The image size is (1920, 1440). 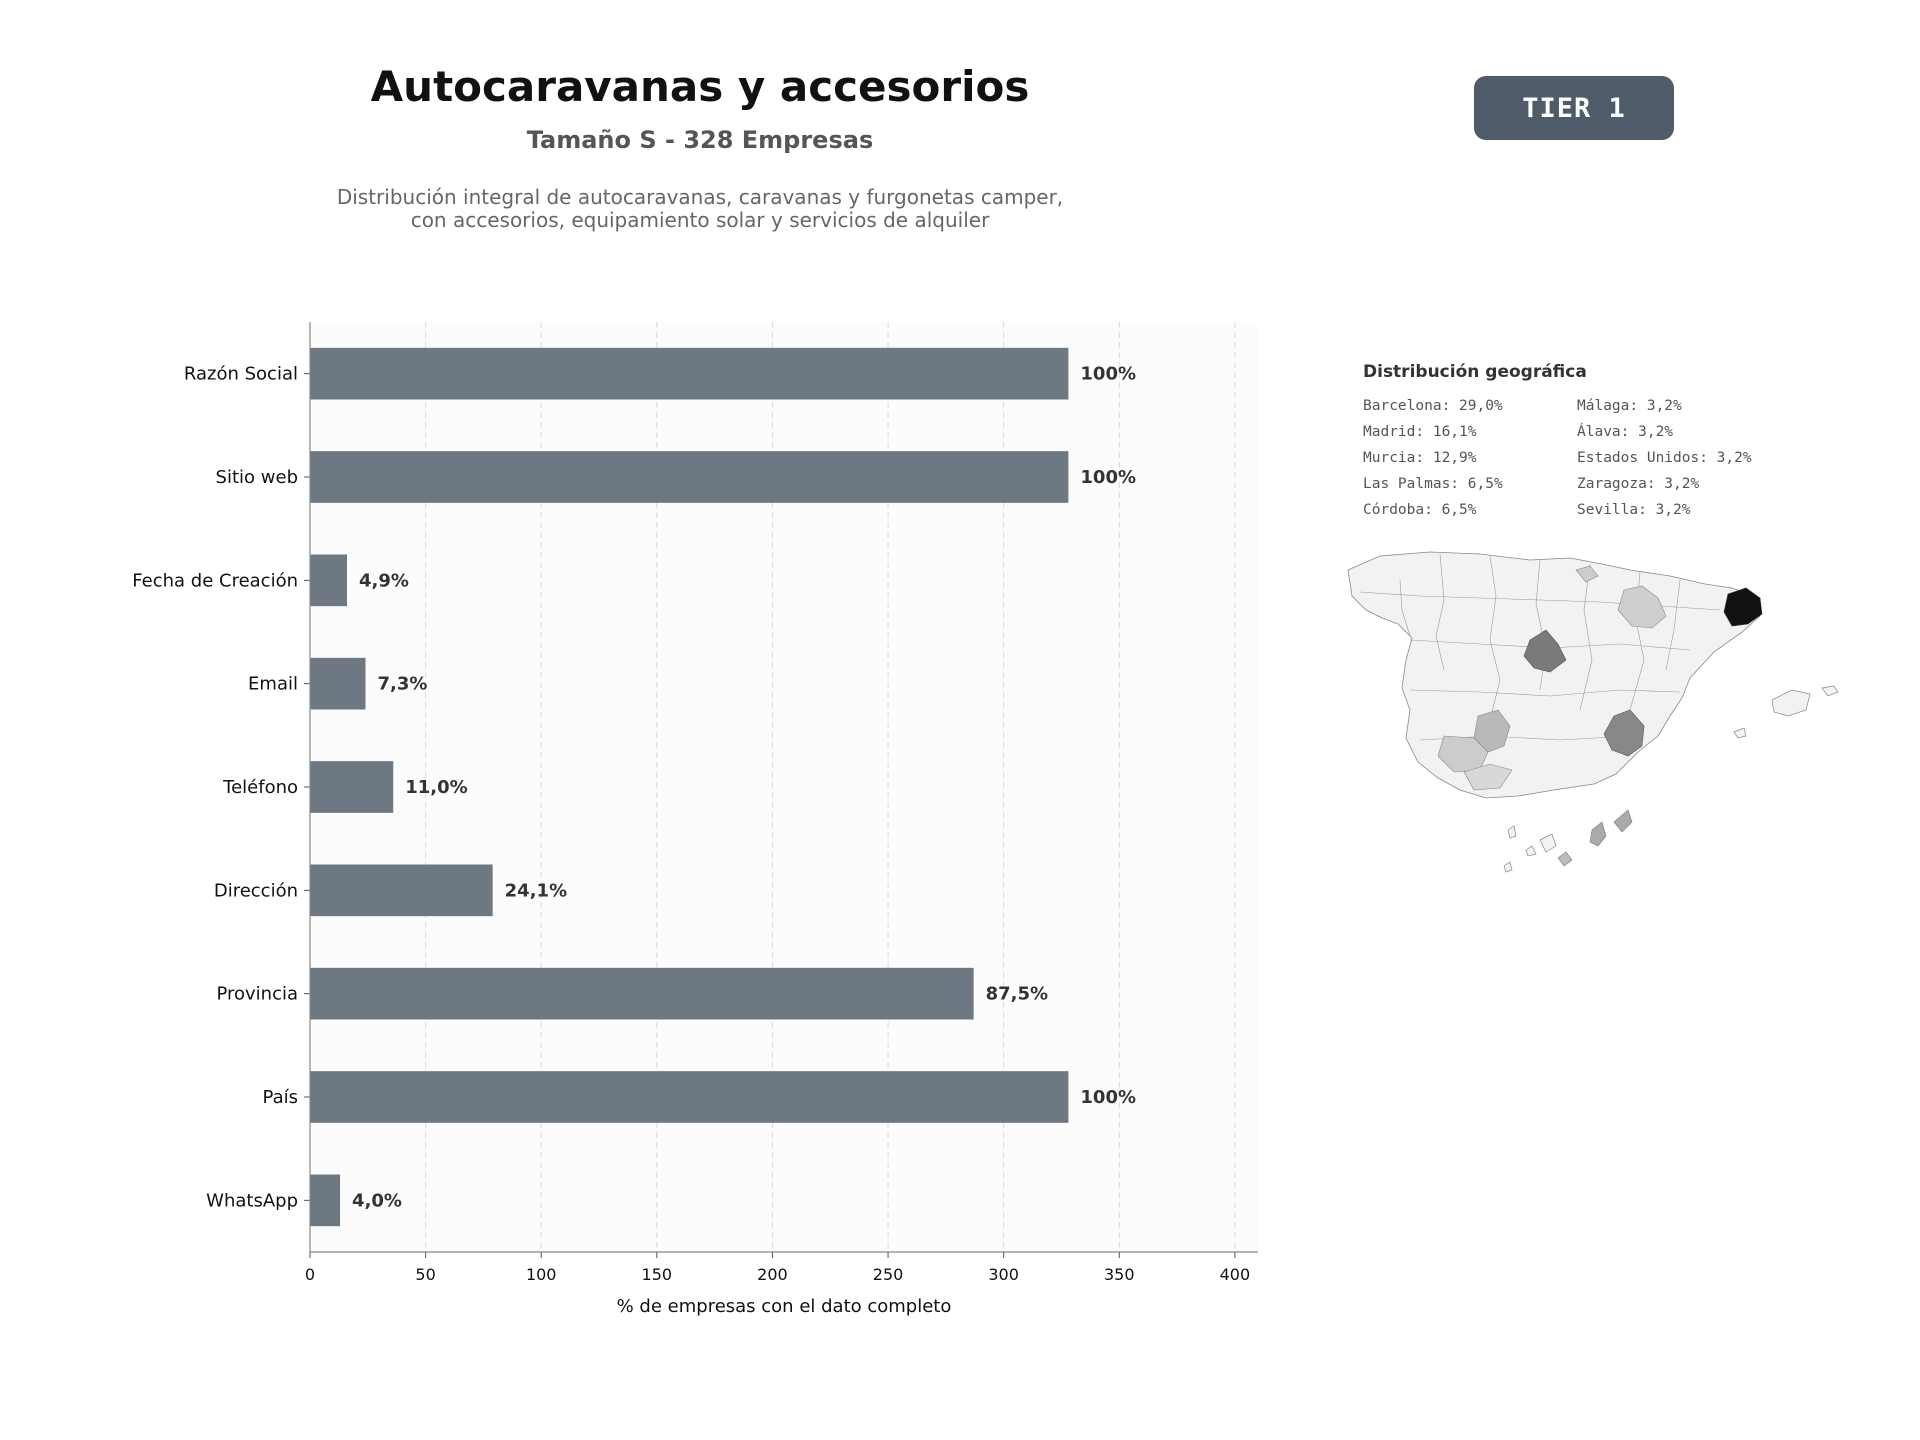 I want to click on y-tick-label: WhatsApp, so click(x=252, y=1200).